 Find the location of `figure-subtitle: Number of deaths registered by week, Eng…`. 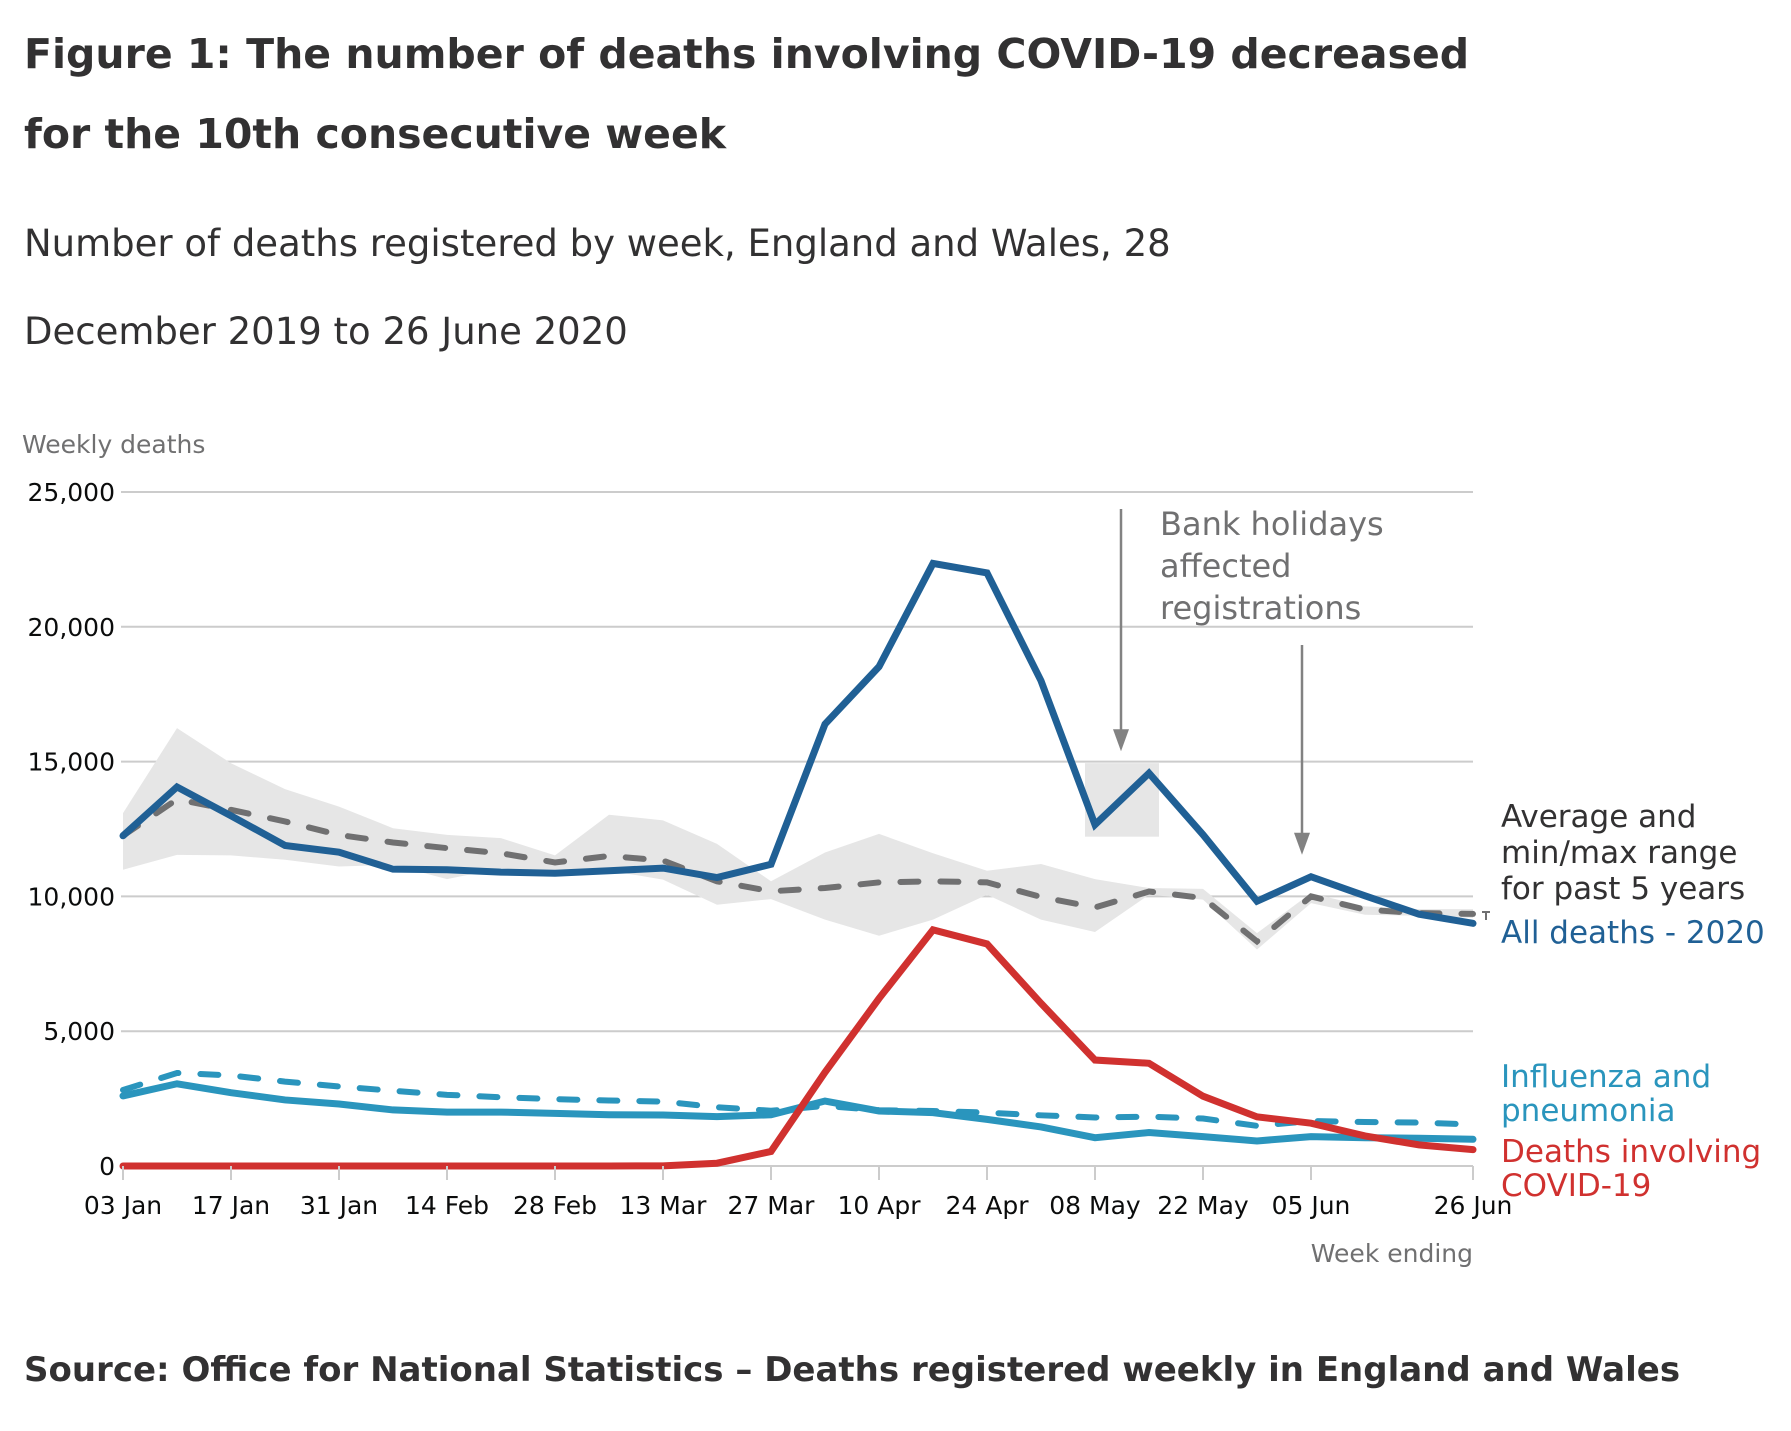

figure-subtitle: Number of deaths registered by week, Eng… is located at coordinates (597, 287).